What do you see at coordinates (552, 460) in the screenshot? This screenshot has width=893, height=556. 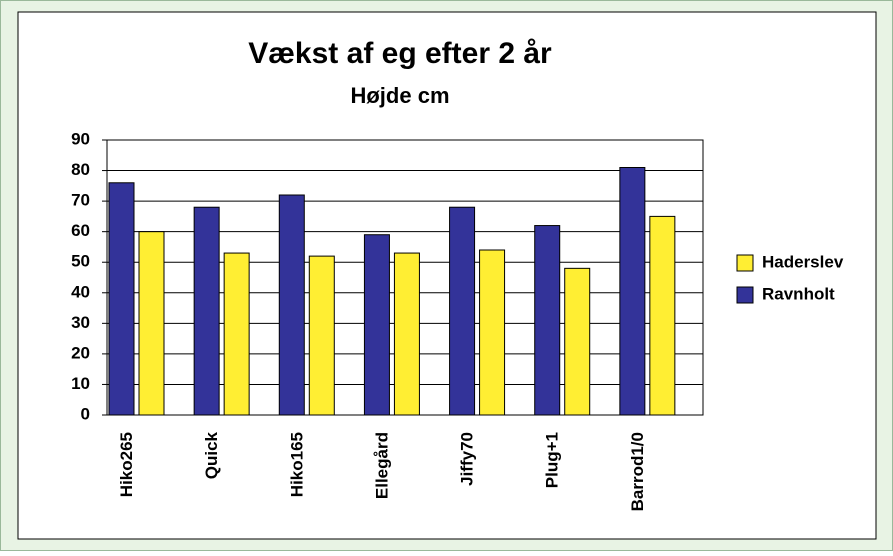 I see `x-tick-label: Plug+1` at bounding box center [552, 460].